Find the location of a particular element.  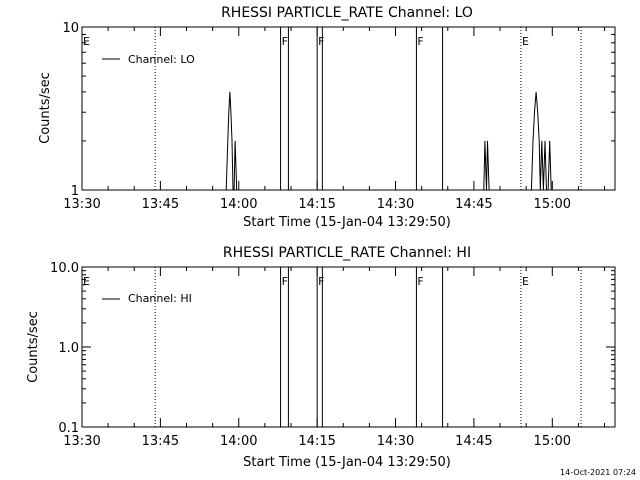

chart-title-lo: RHESSI PARTICLE_RATE Channel: LO is located at coordinates (347, 13).